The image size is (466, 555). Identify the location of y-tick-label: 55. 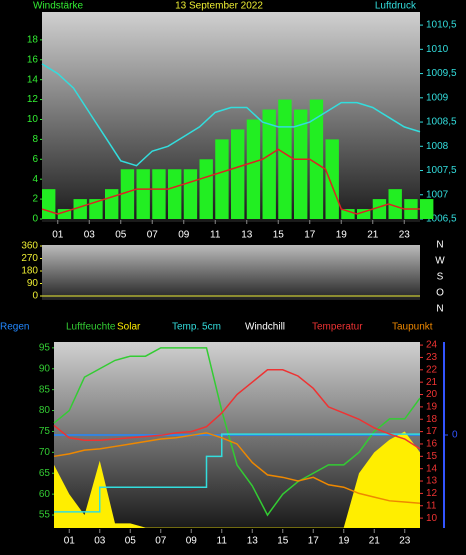
(45, 515).